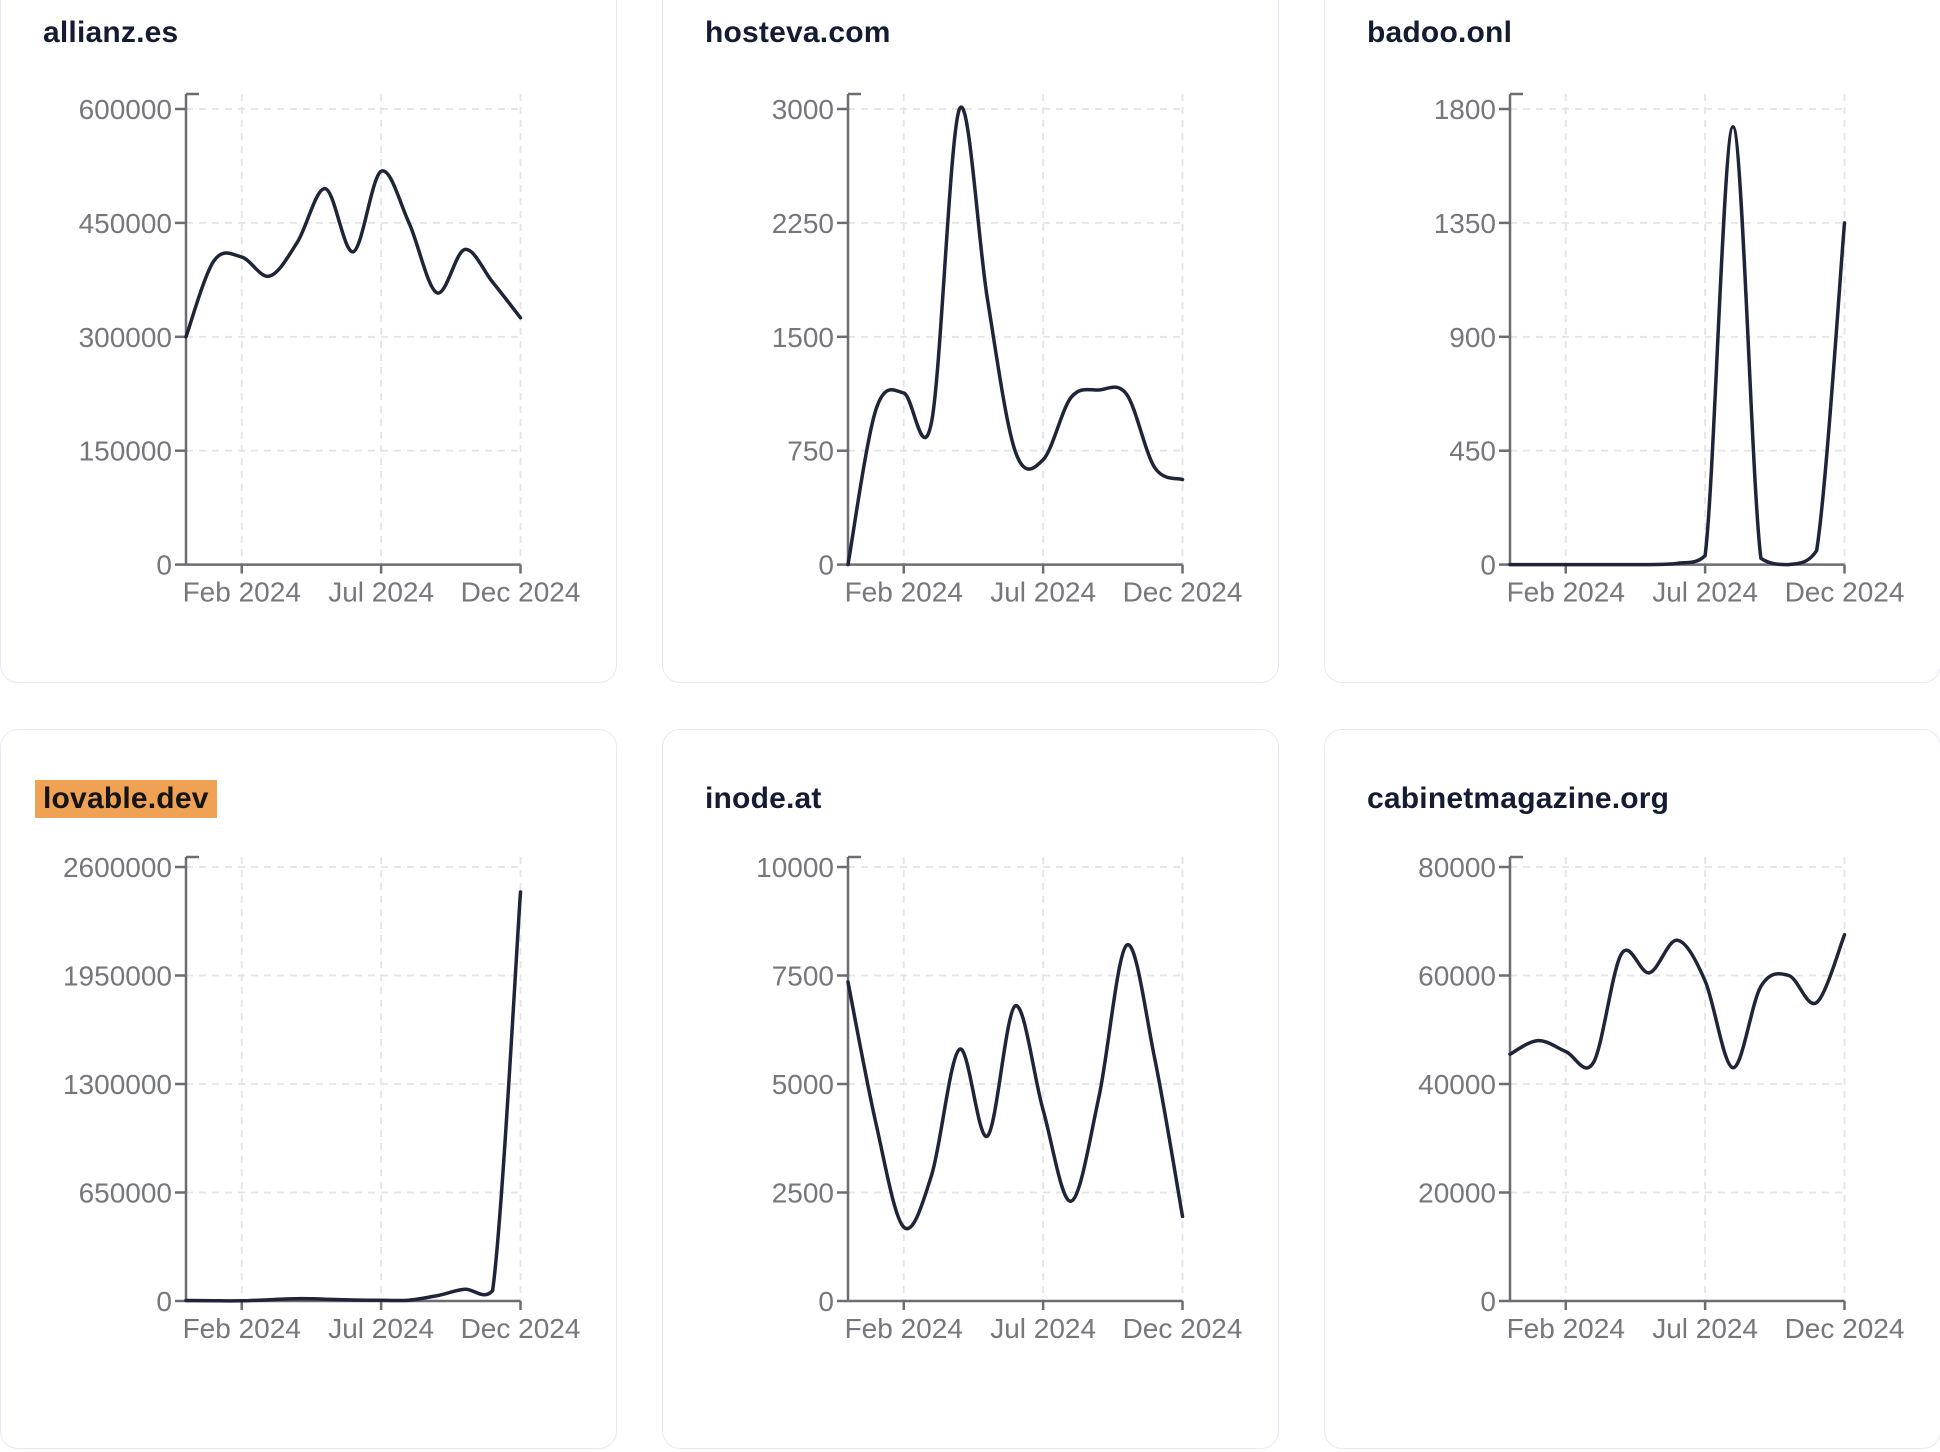  Describe the element at coordinates (125, 1193) in the screenshot. I see `y-tick-label: 650000` at that location.